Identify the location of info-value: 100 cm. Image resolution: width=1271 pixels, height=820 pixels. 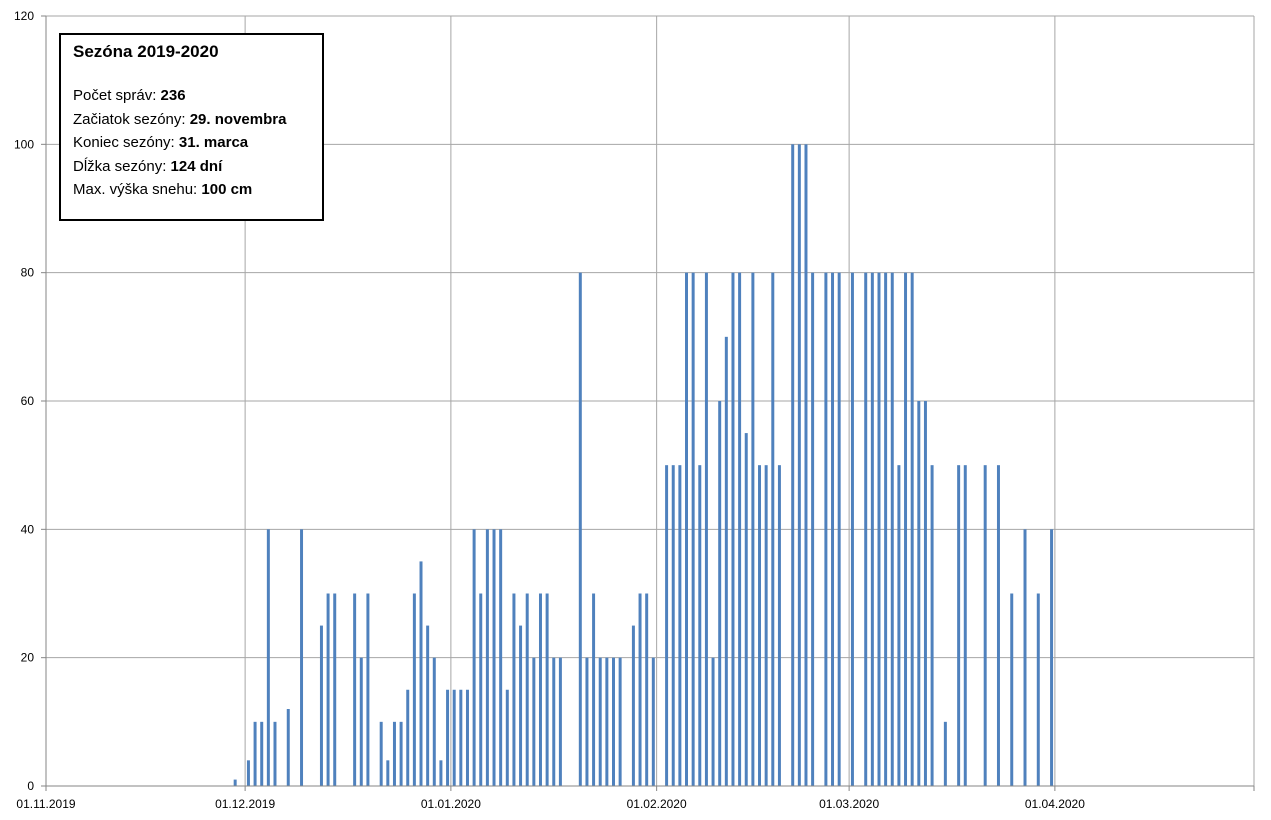
(227, 189).